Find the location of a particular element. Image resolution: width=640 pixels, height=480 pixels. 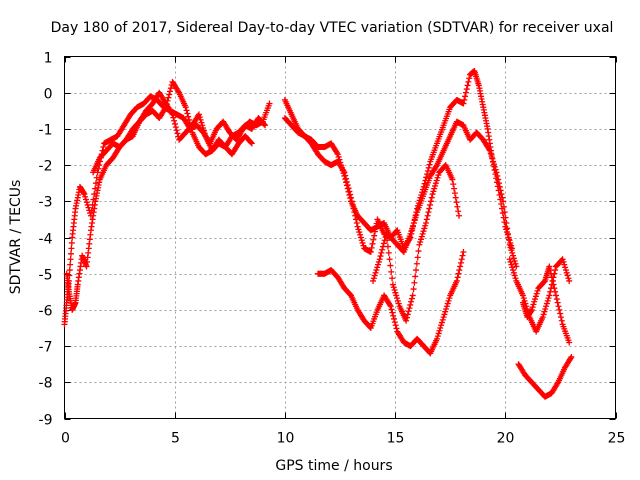

y-tick-label: -6 is located at coordinates (46, 312).